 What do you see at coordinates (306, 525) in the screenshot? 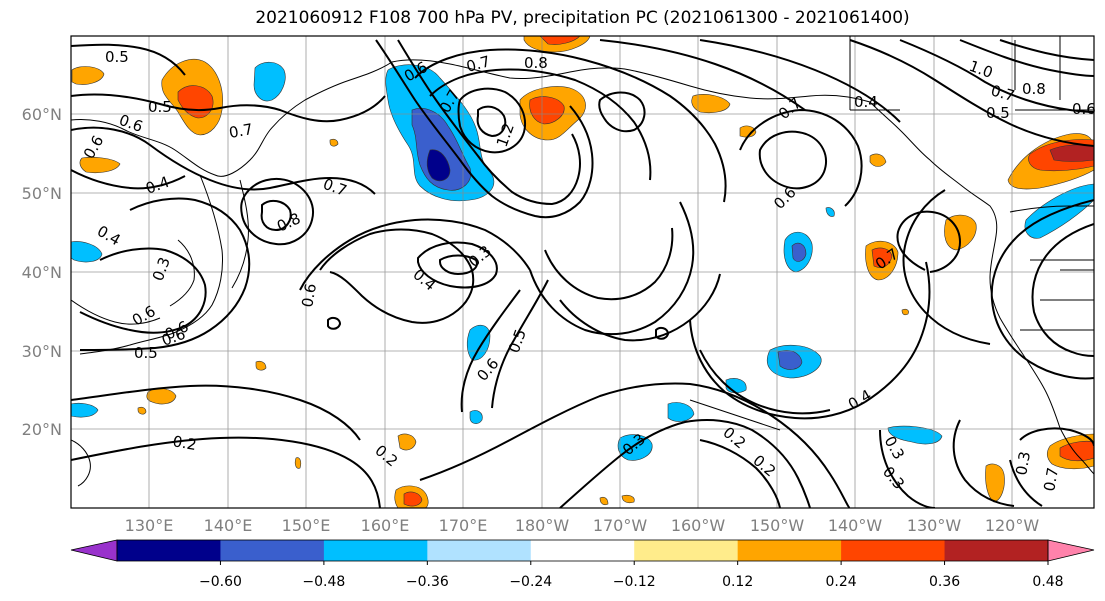
I see `lon-label: 150°E` at bounding box center [306, 525].